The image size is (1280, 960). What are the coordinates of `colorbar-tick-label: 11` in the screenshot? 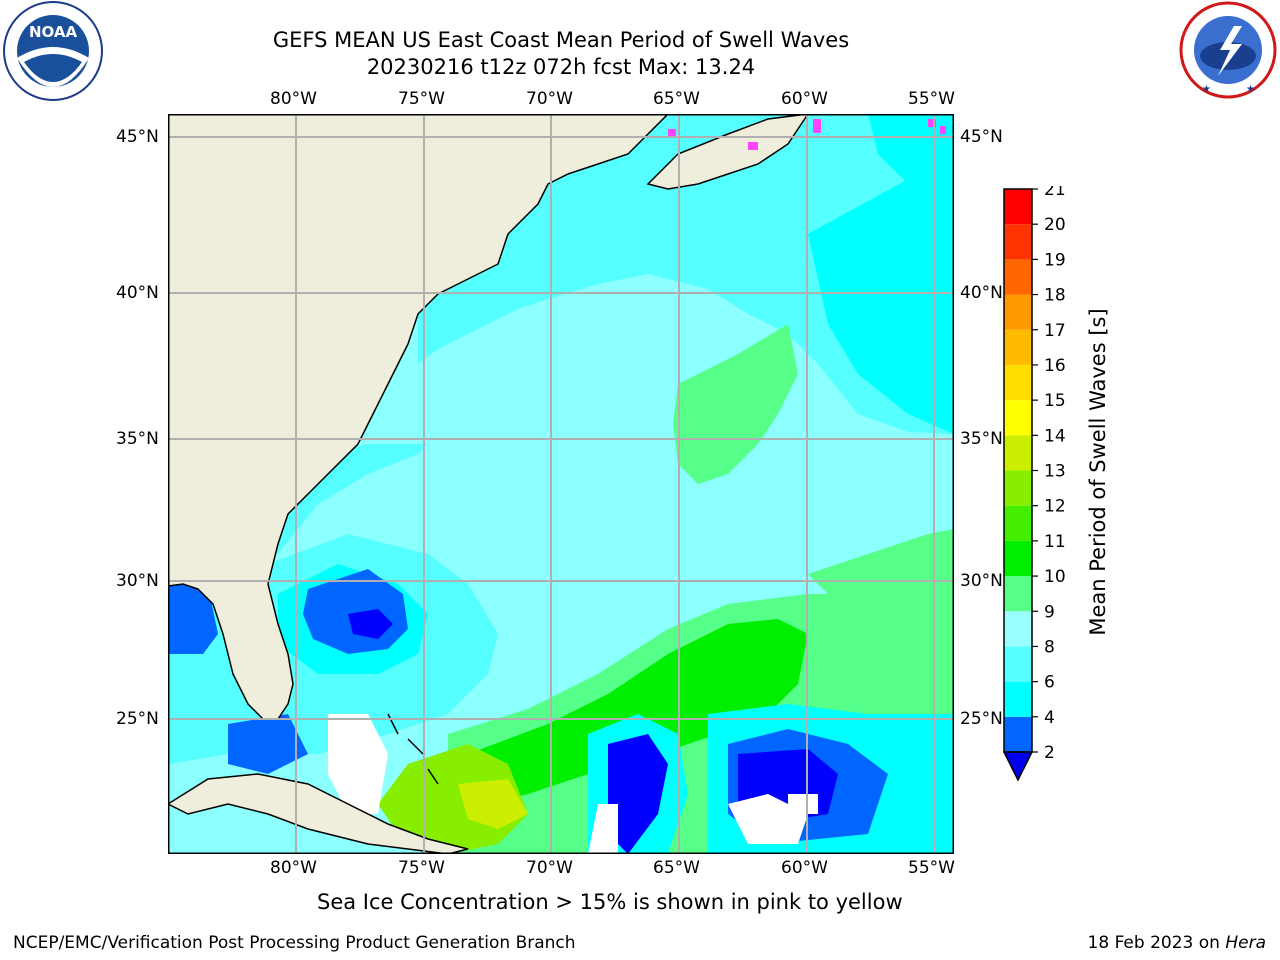 It's located at (1055, 542).